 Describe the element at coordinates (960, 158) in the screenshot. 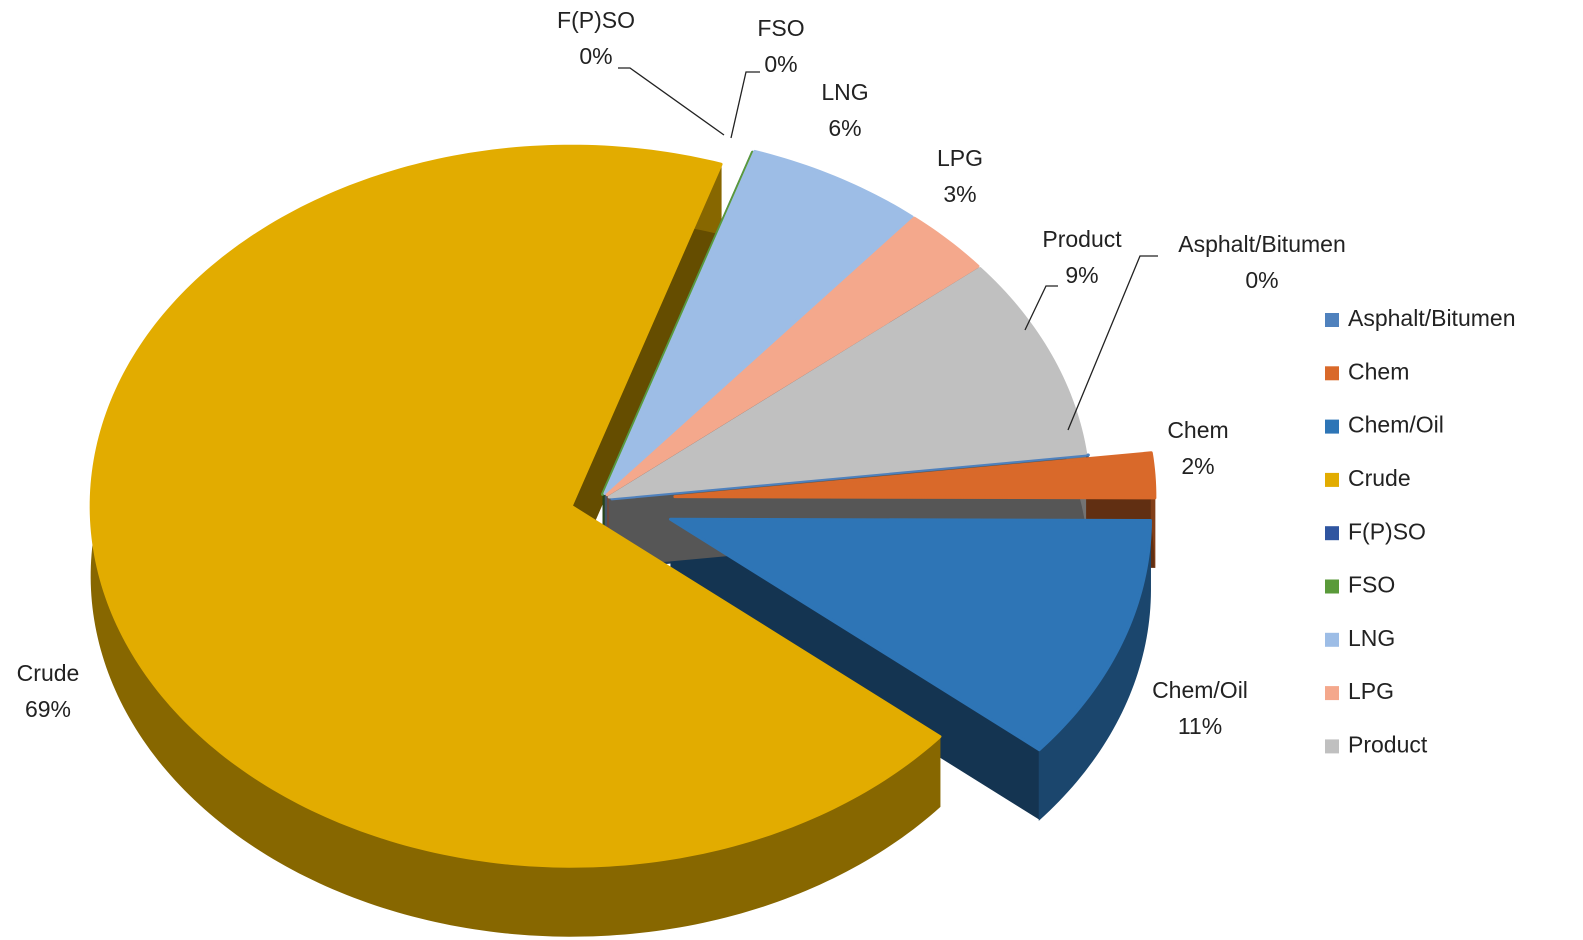

I see `data-label-name: LPG` at that location.